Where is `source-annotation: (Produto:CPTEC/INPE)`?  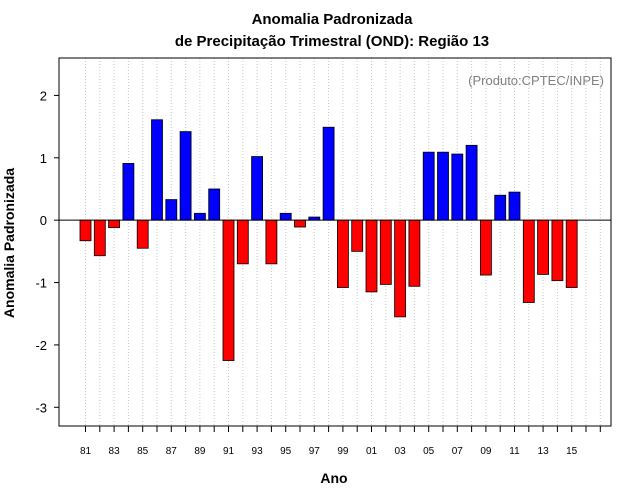 source-annotation: (Produto:CPTEC/INPE) is located at coordinates (536, 80).